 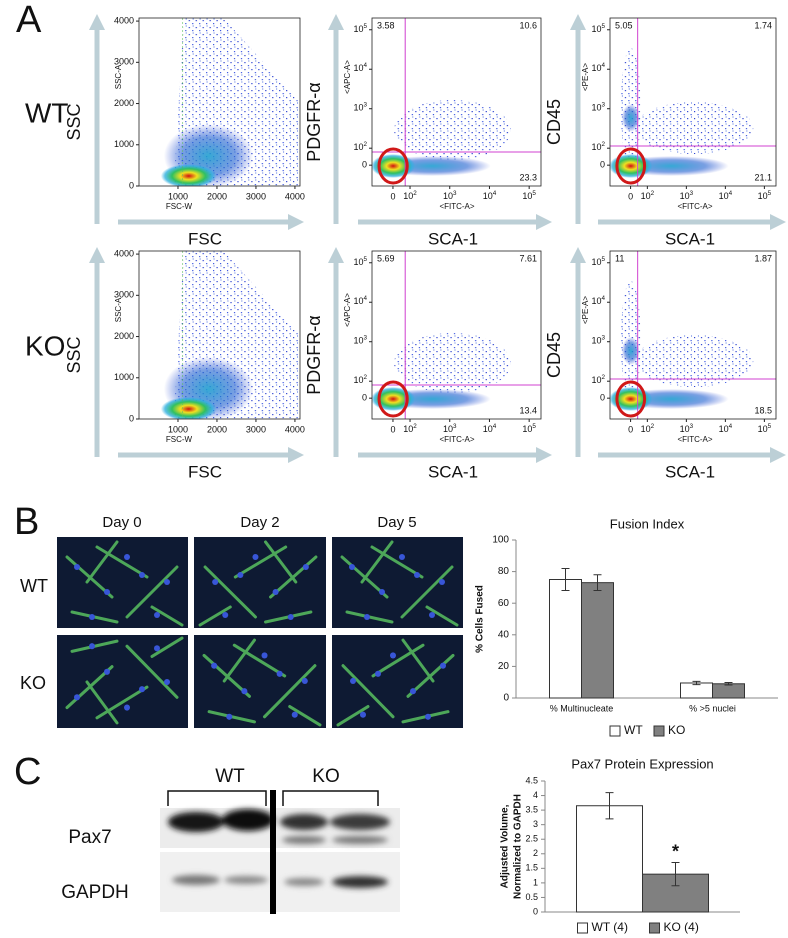 I want to click on bar, so click(x=728, y=691).